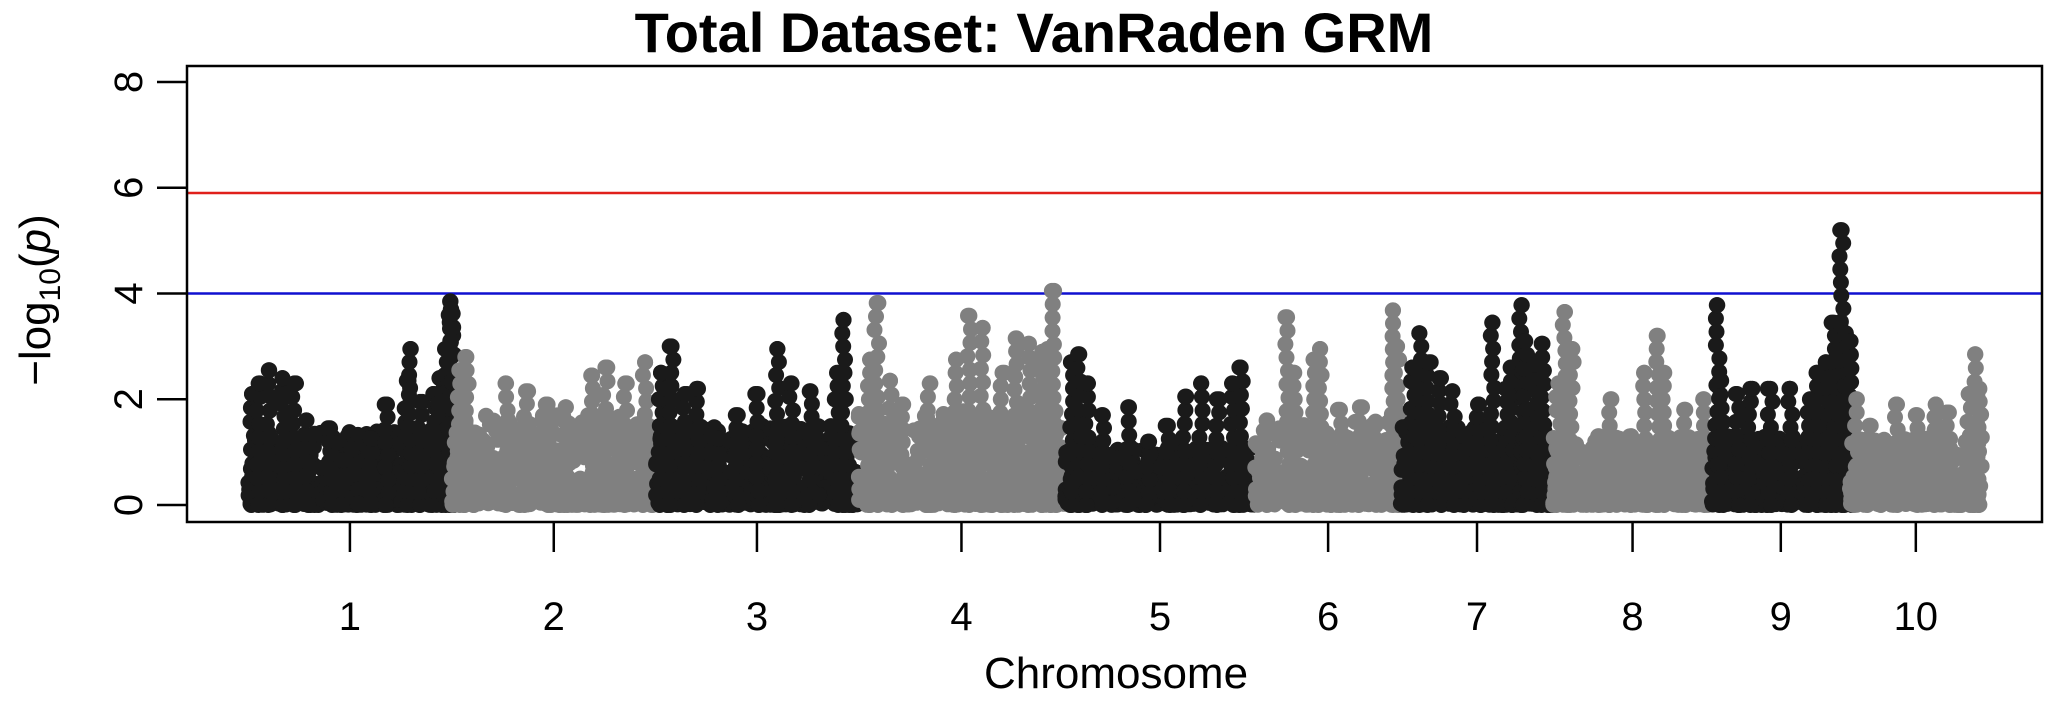 Image resolution: width=2049 pixels, height=708 pixels. I want to click on chromosome-3-points, so click(757, 412).